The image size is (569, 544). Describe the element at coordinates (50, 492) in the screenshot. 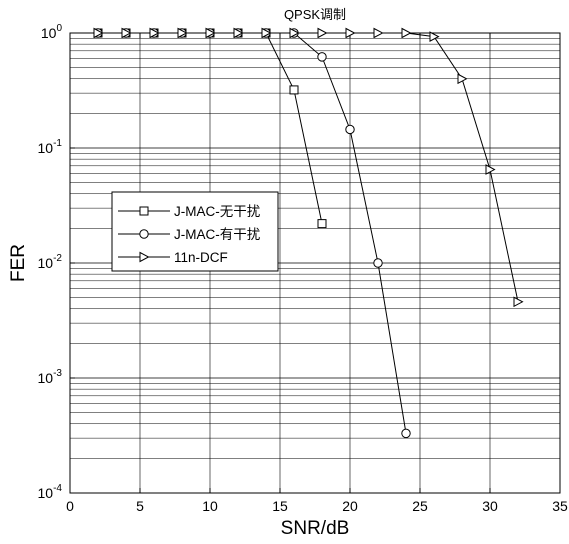

I see `y-tick-label: 10⁻⁴` at that location.